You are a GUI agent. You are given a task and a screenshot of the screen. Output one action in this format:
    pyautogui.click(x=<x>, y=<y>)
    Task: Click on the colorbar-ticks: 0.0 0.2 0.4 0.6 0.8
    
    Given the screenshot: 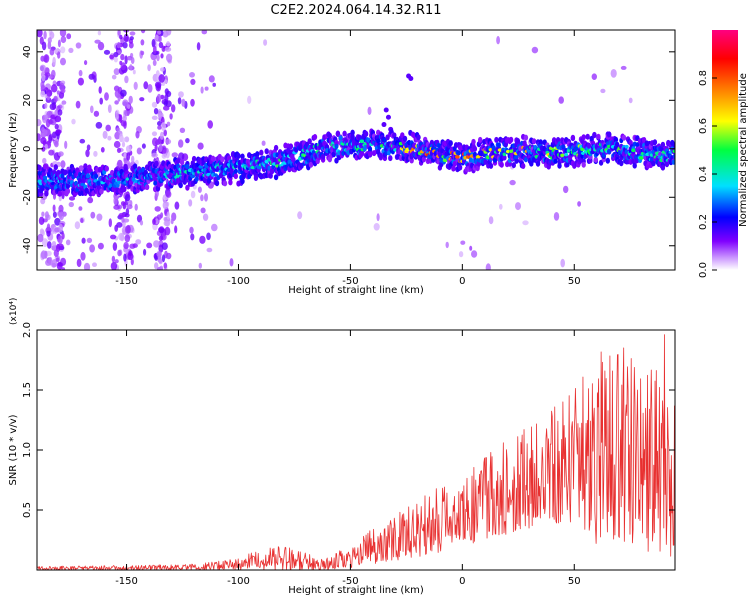 What is the action you would take?
    pyautogui.click(x=707, y=174)
    